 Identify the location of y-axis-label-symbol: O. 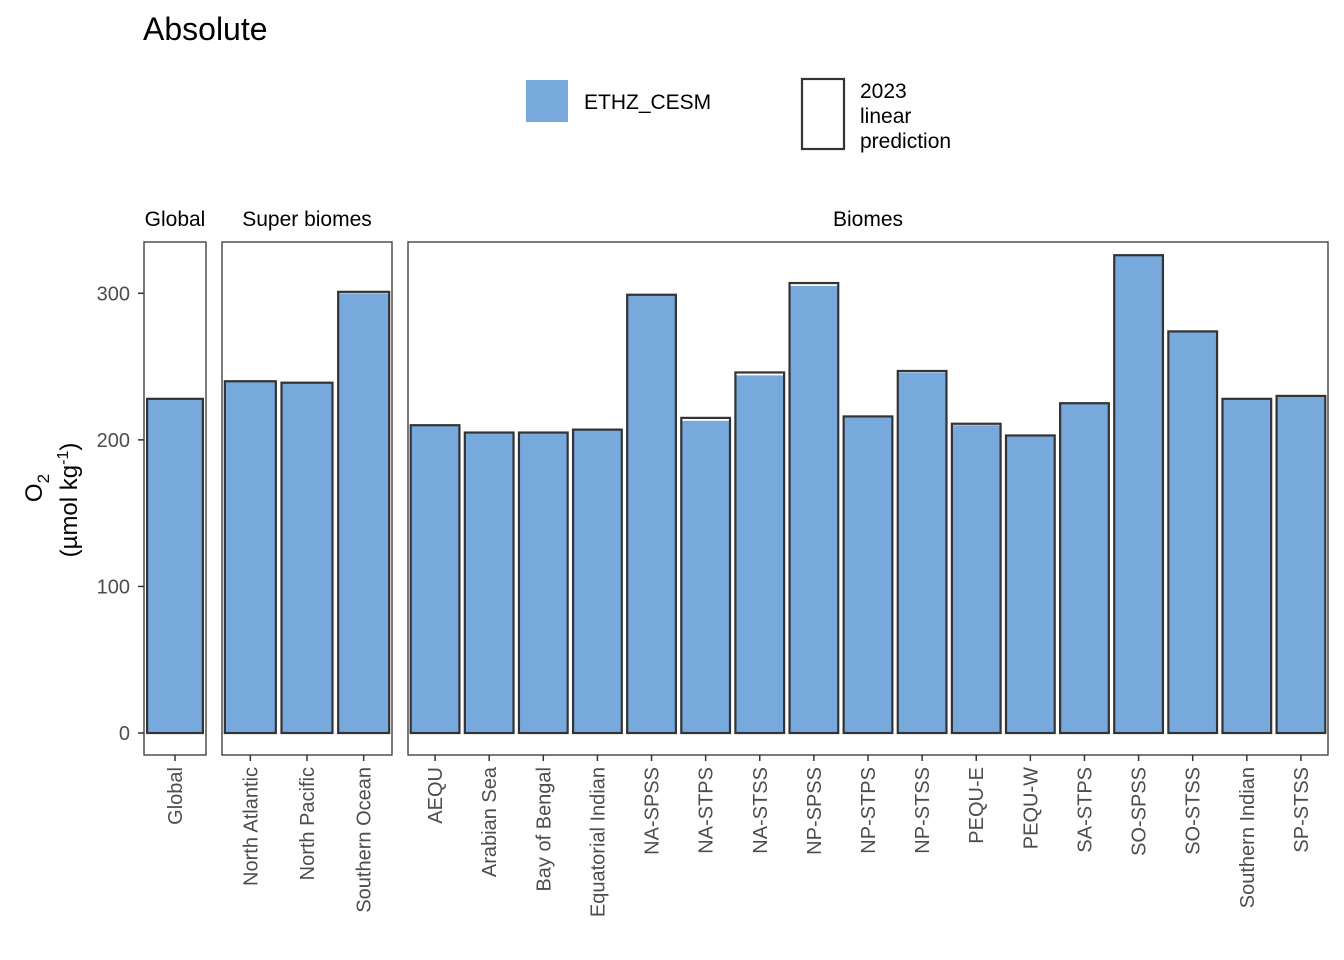
(34, 492).